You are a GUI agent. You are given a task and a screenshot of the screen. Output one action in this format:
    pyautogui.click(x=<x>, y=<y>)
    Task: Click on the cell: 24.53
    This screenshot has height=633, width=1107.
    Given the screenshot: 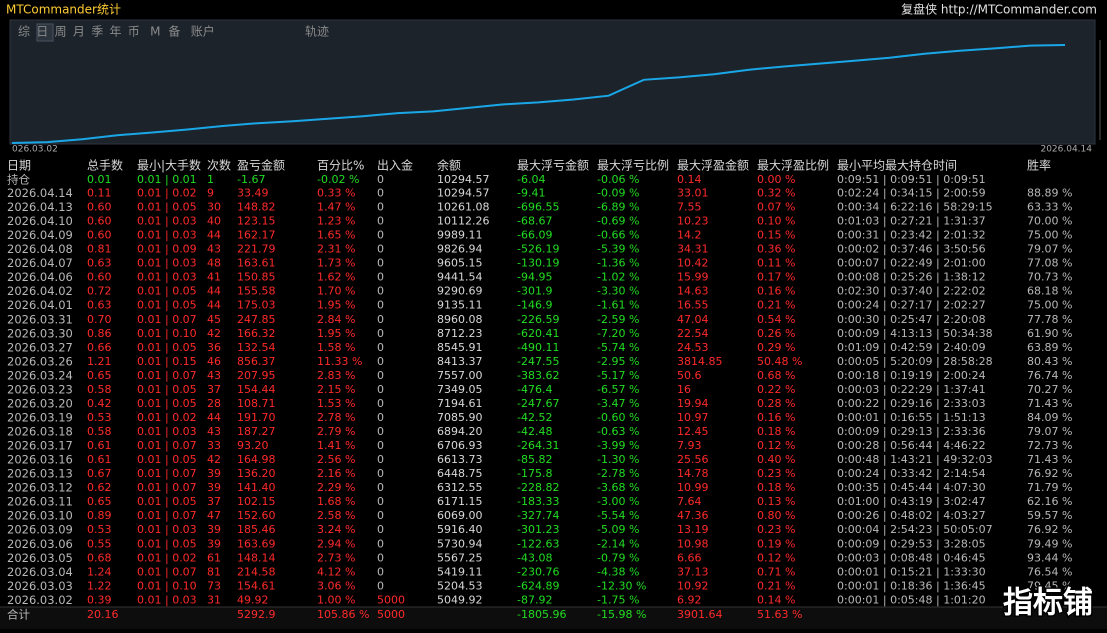 What is the action you would take?
    pyautogui.click(x=693, y=347)
    